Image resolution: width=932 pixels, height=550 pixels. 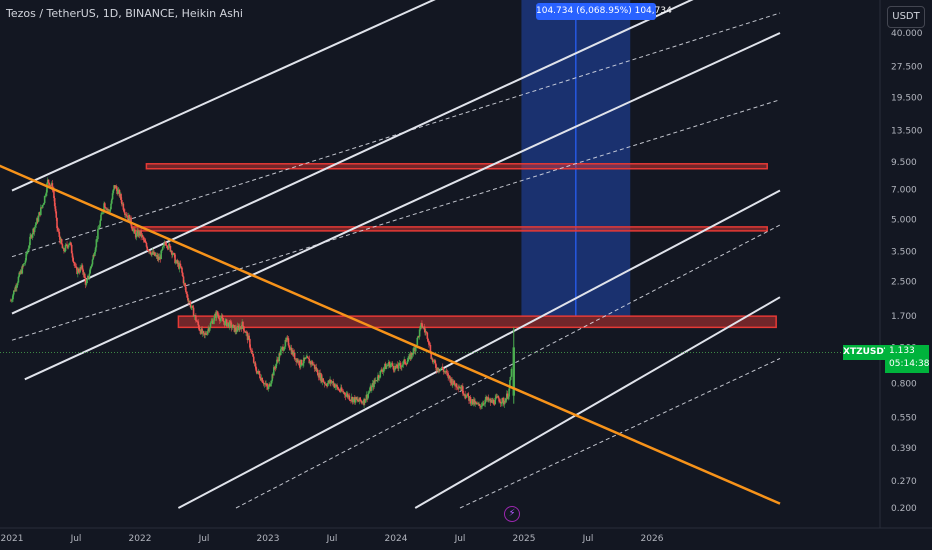 I want to click on scale-button: USDT, so click(x=906, y=17).